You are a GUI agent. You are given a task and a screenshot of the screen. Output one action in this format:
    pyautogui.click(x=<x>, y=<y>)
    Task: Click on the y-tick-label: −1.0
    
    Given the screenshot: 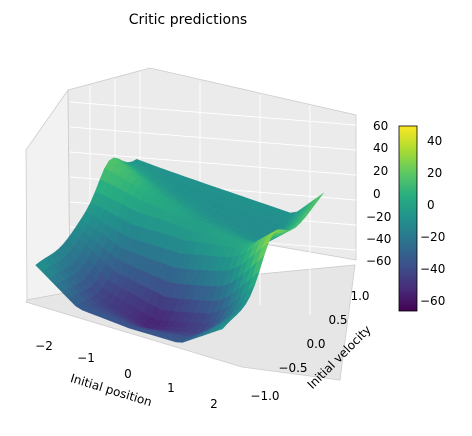 What is the action you would take?
    pyautogui.click(x=264, y=396)
    